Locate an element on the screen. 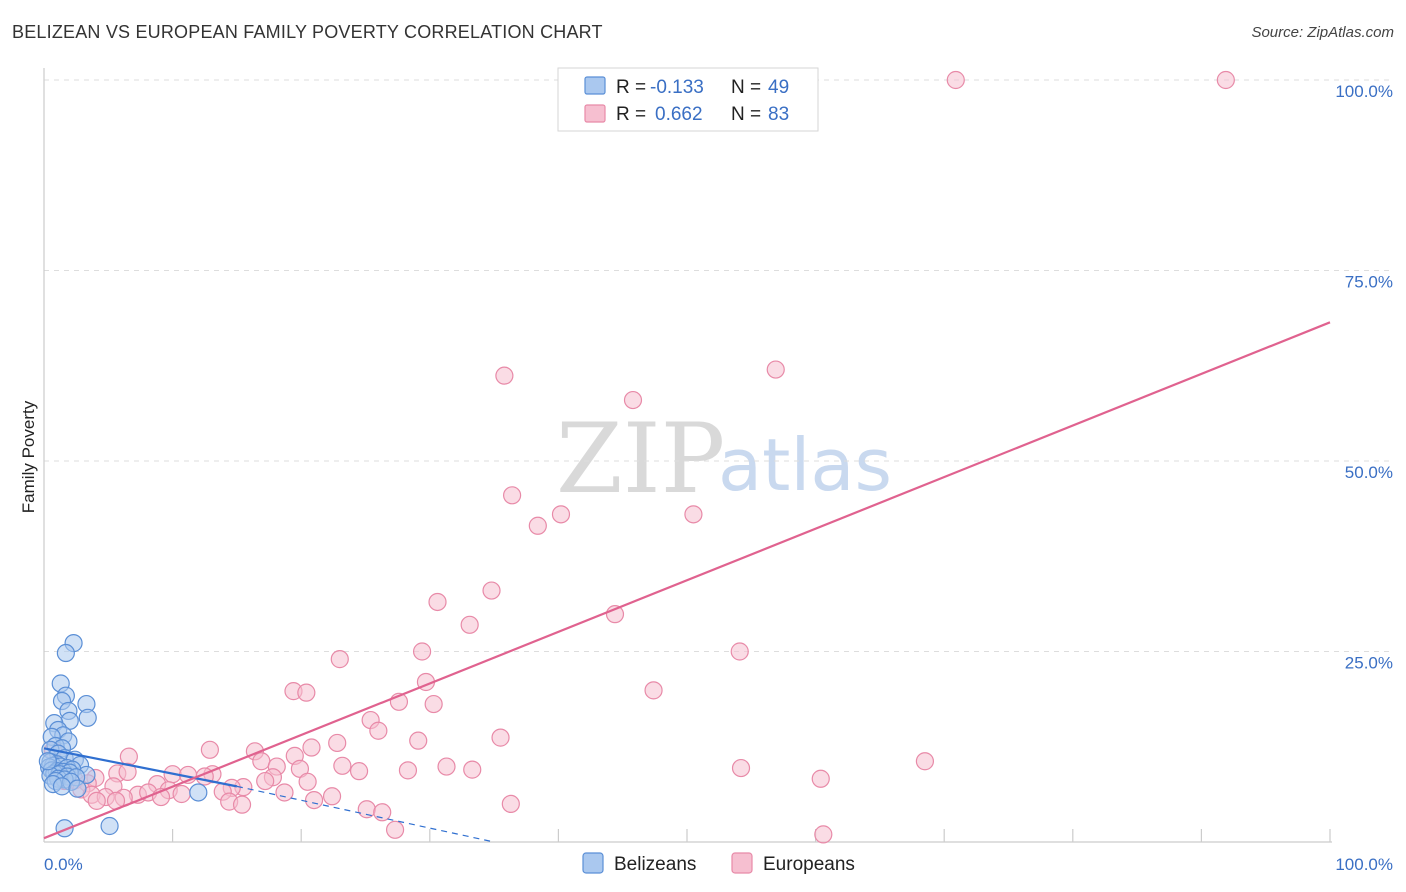  y-axis-title: Family Poverty is located at coordinates (28, 456).